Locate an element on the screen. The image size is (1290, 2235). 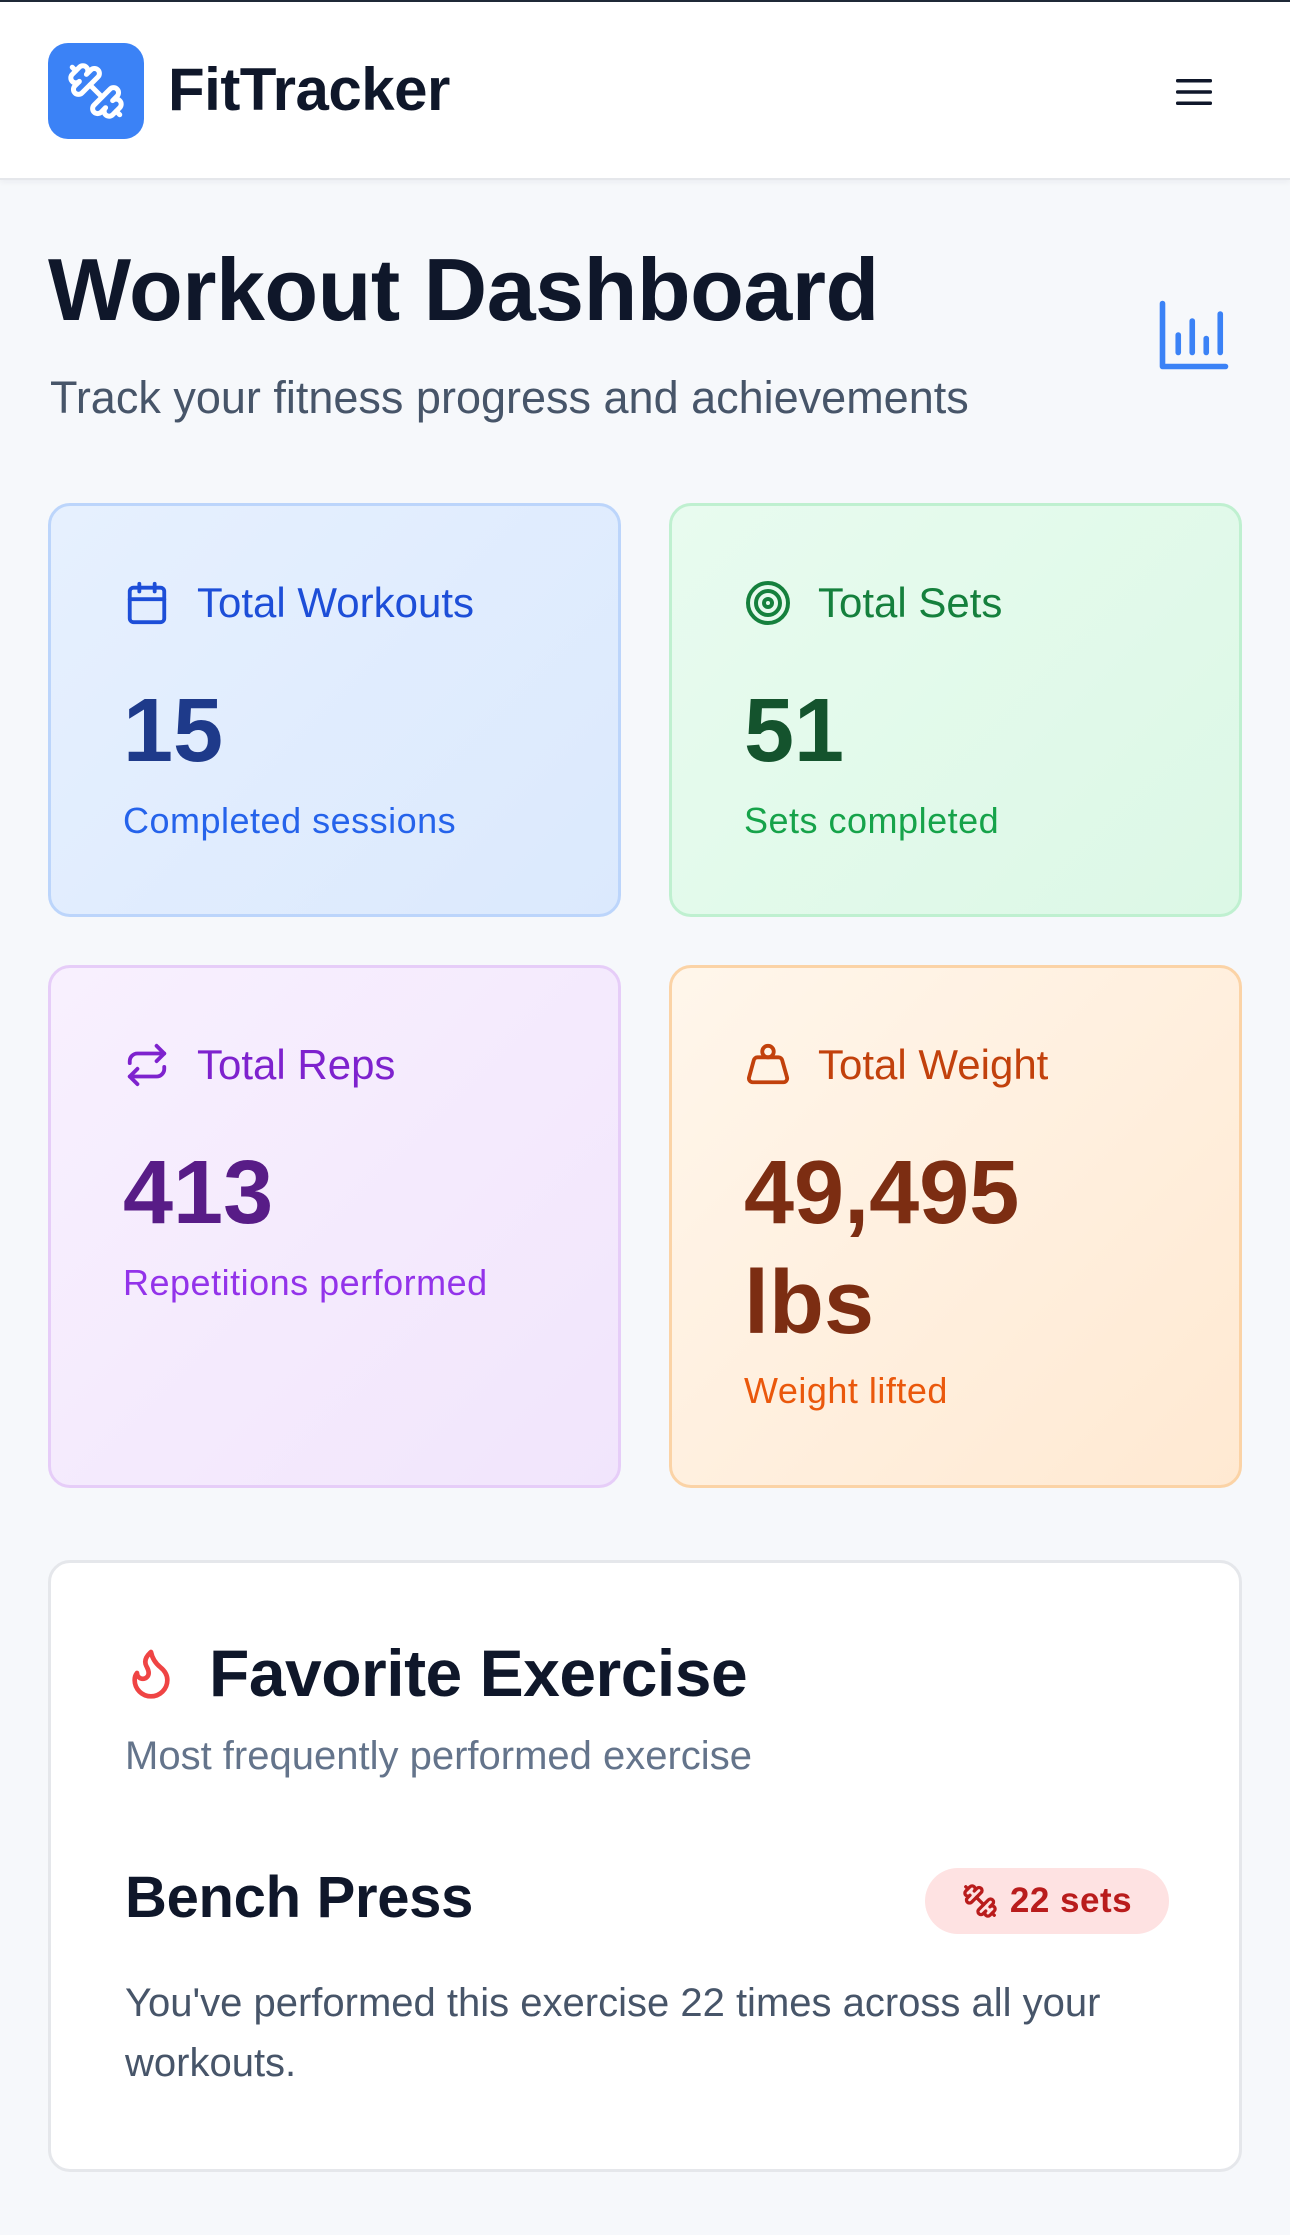
sets-badge-label: 22 sets is located at coordinates (1071, 1900).